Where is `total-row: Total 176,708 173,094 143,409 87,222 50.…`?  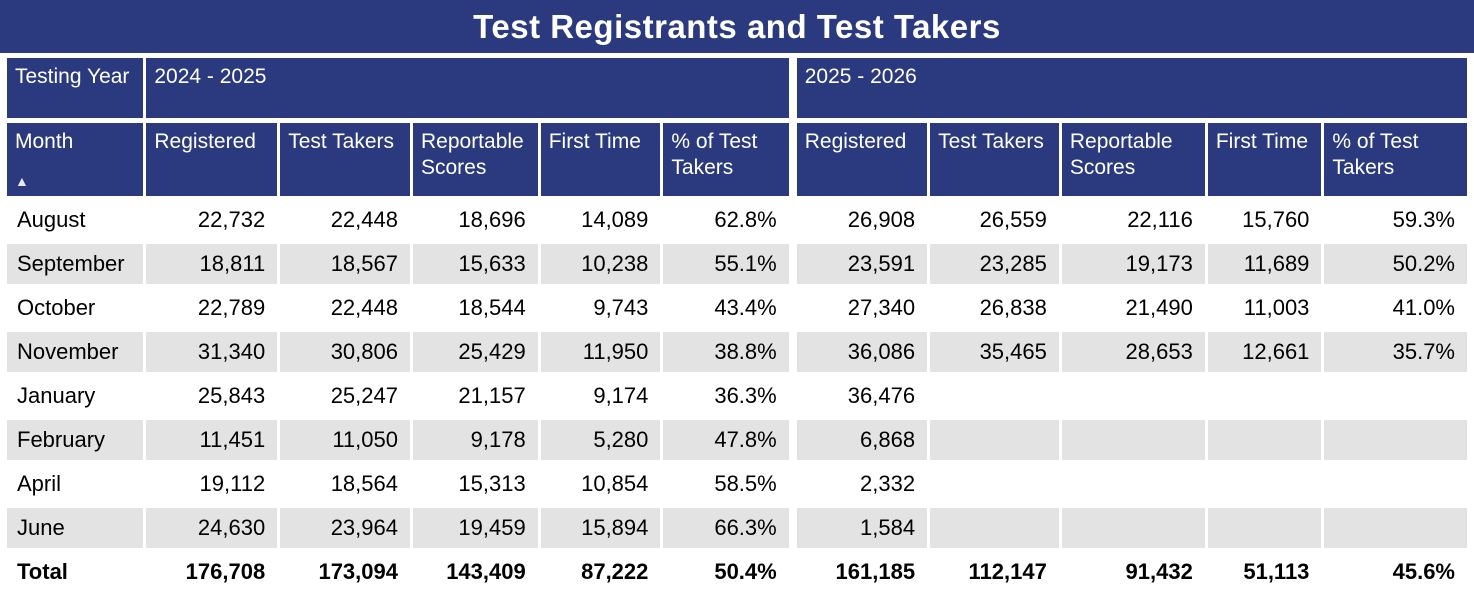
total-row: Total 176,708 173,094 143,409 87,222 50.… is located at coordinates (737, 573).